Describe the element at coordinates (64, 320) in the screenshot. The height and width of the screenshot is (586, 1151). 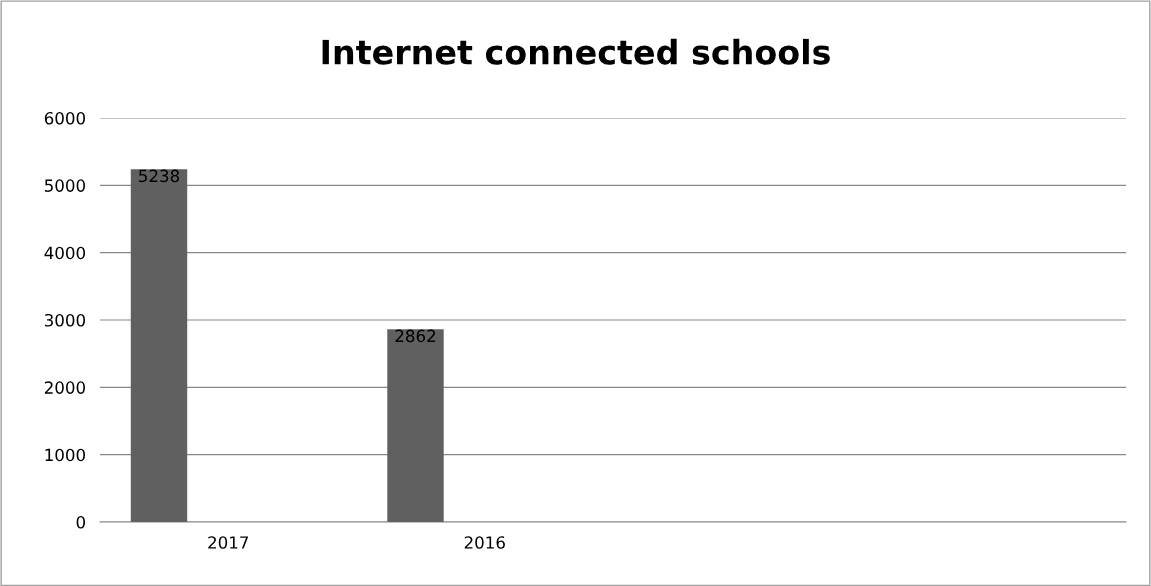
I see `y-tick-label: 3000` at that location.